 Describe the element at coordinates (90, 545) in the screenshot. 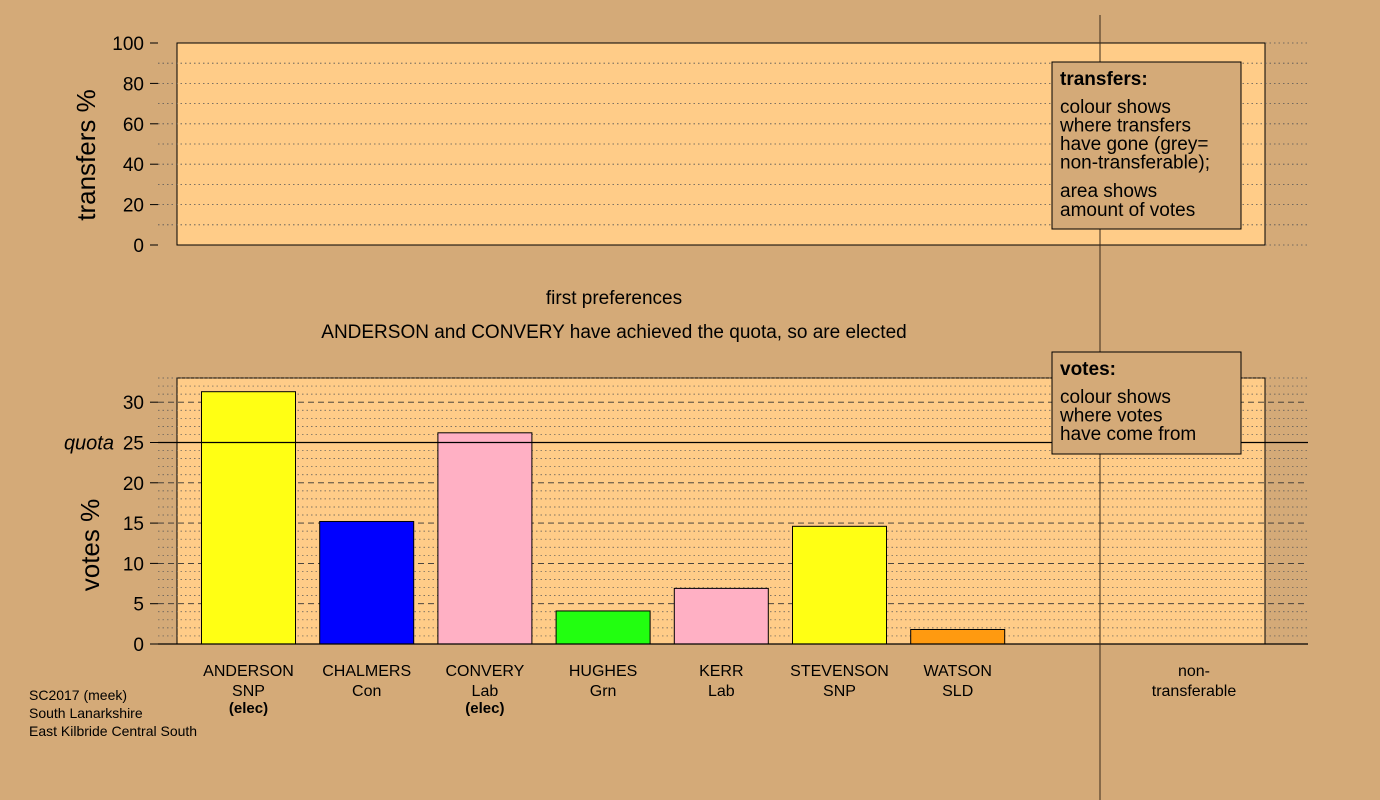

I see `votes-axis-title: votes %` at that location.